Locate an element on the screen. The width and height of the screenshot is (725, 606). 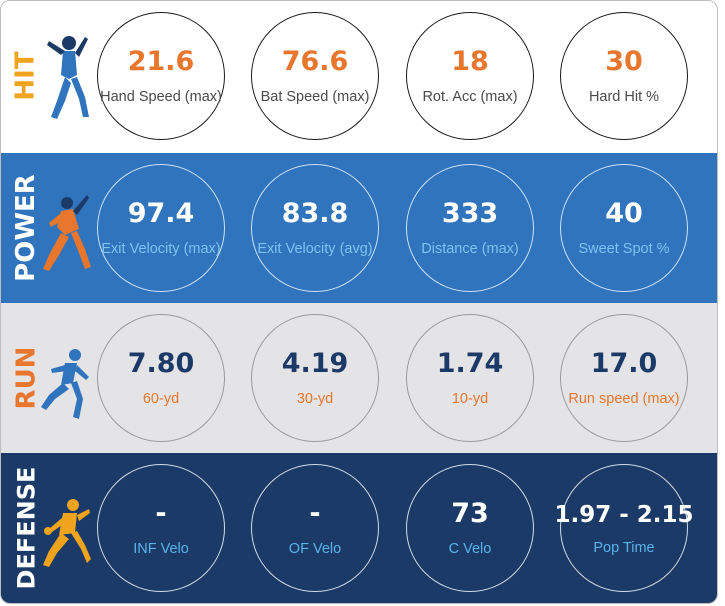
metric-value: 7.80 is located at coordinates (161, 363).